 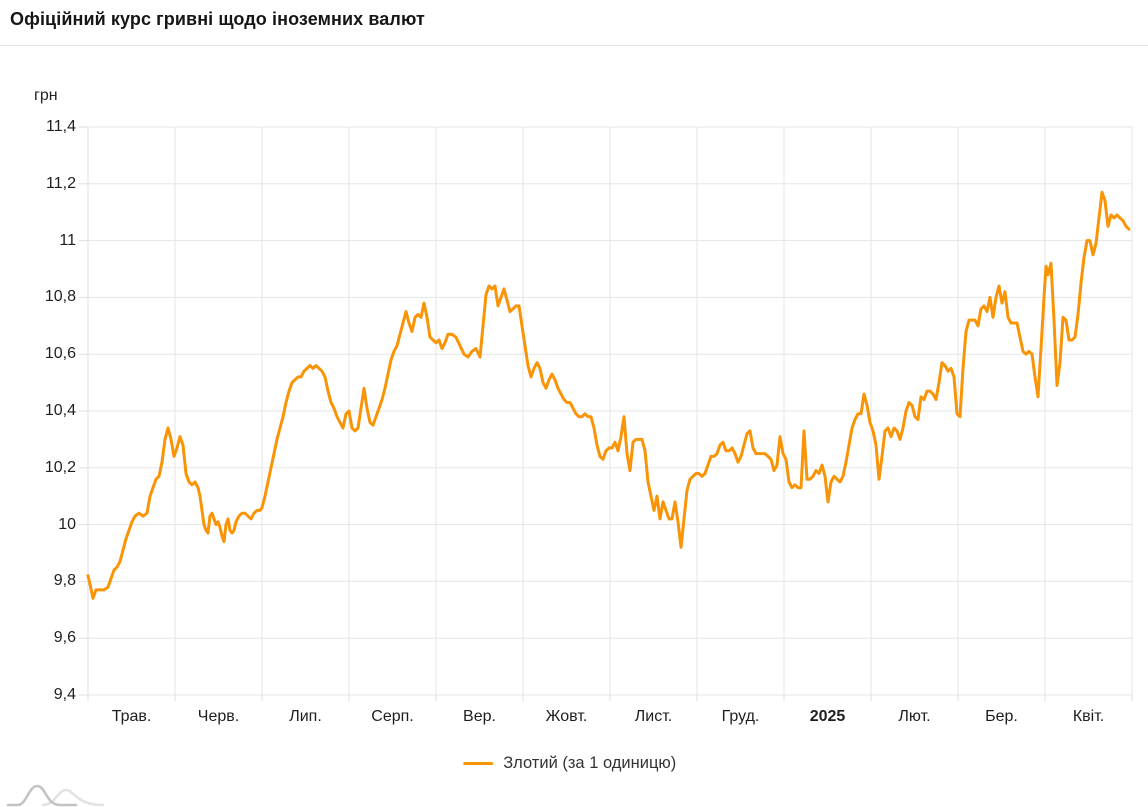 I want to click on y-tick-label: 10,4, so click(x=60, y=410).